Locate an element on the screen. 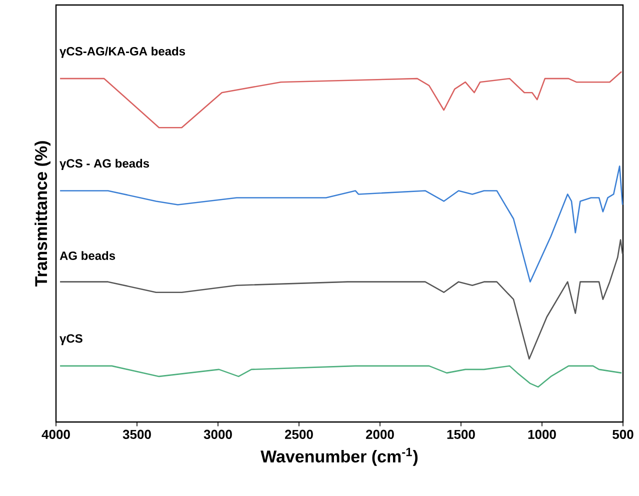 The height and width of the screenshot is (496, 639). series-label: γCS-AG/KA-GA beads is located at coordinates (123, 52).